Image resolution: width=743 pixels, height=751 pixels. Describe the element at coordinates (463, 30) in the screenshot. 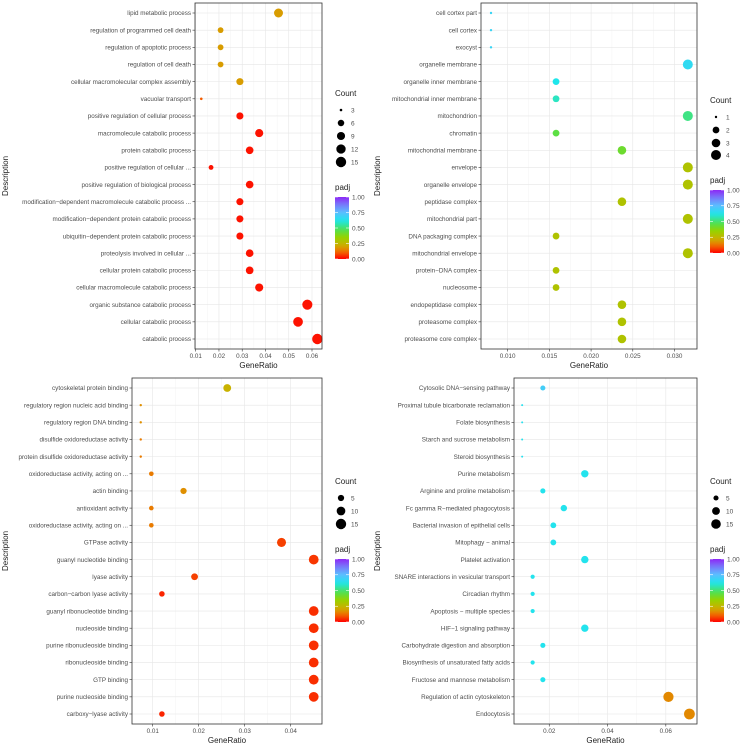

I see `y-tick-label: cell cortex` at that location.